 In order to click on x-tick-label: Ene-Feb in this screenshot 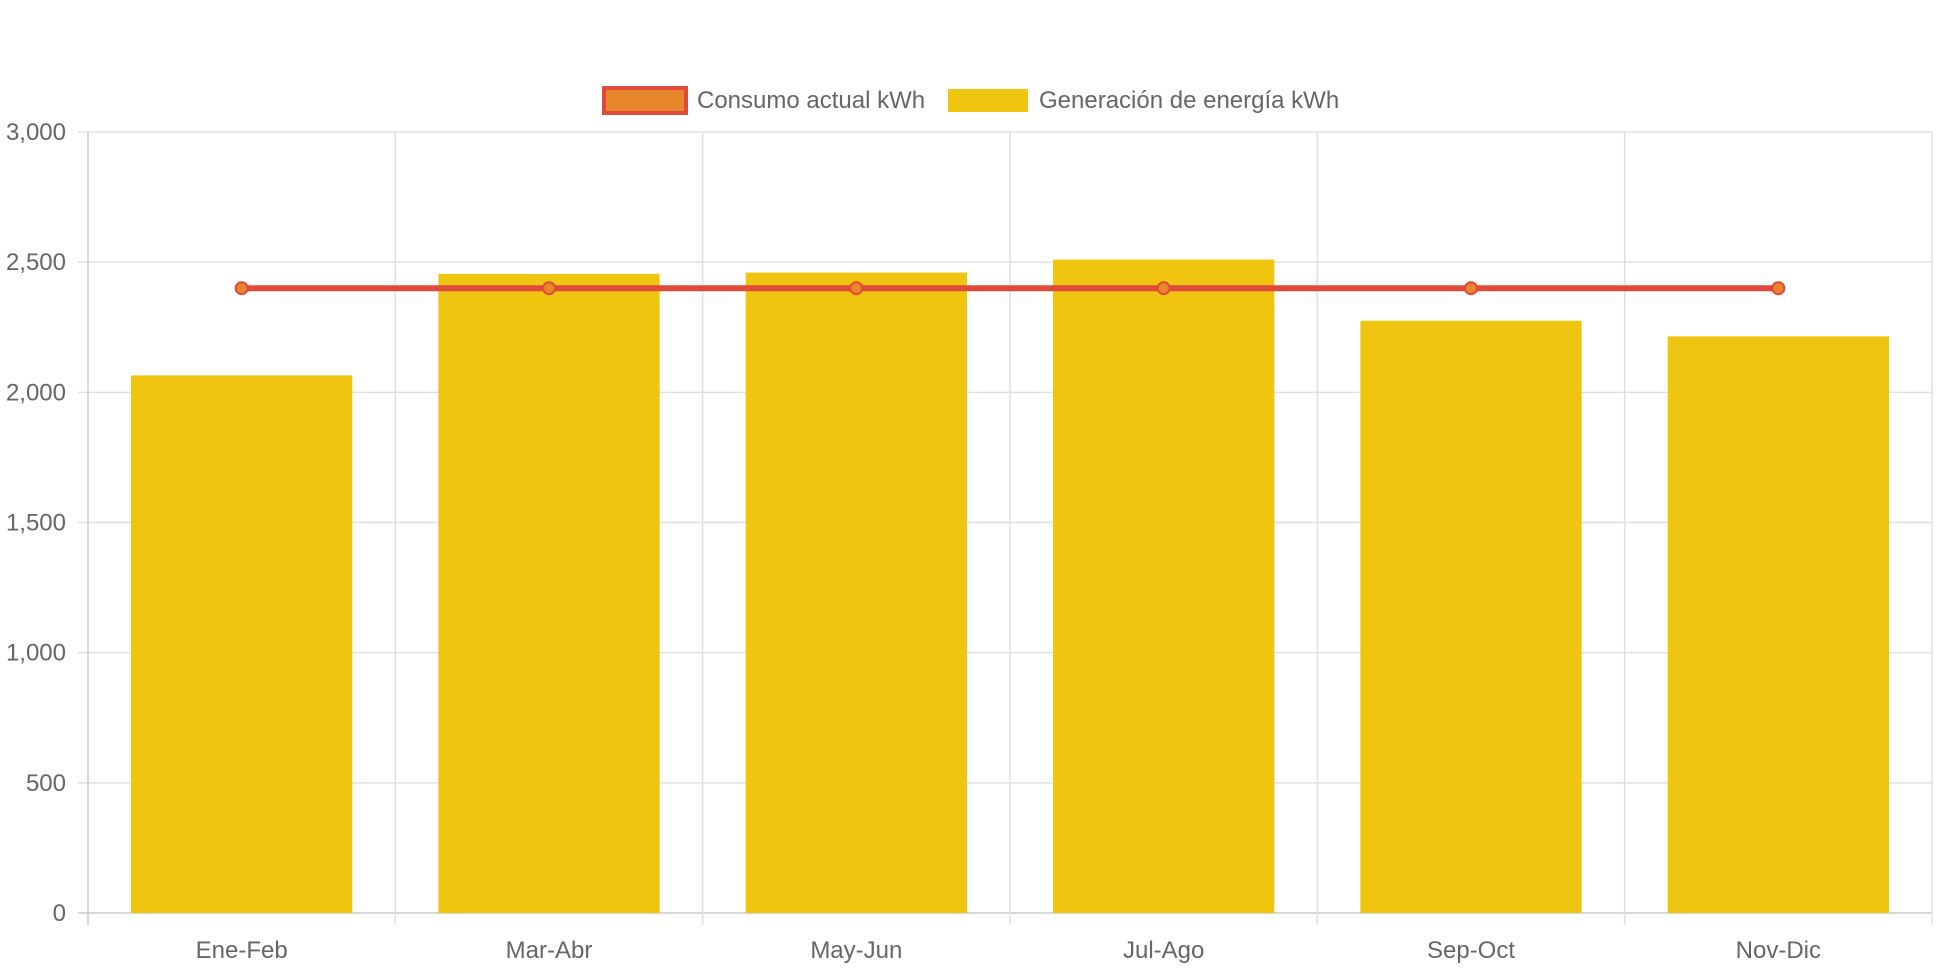, I will do `click(242, 950)`.